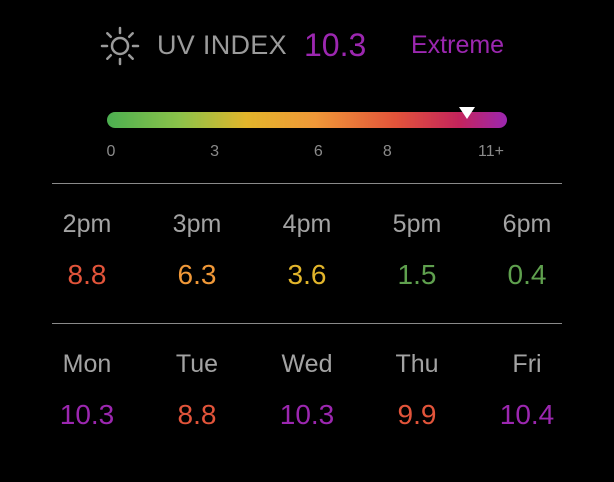 Image resolution: width=614 pixels, height=482 pixels. Describe the element at coordinates (307, 274) in the screenshot. I see `hour-uv-value: 3.6` at that location.